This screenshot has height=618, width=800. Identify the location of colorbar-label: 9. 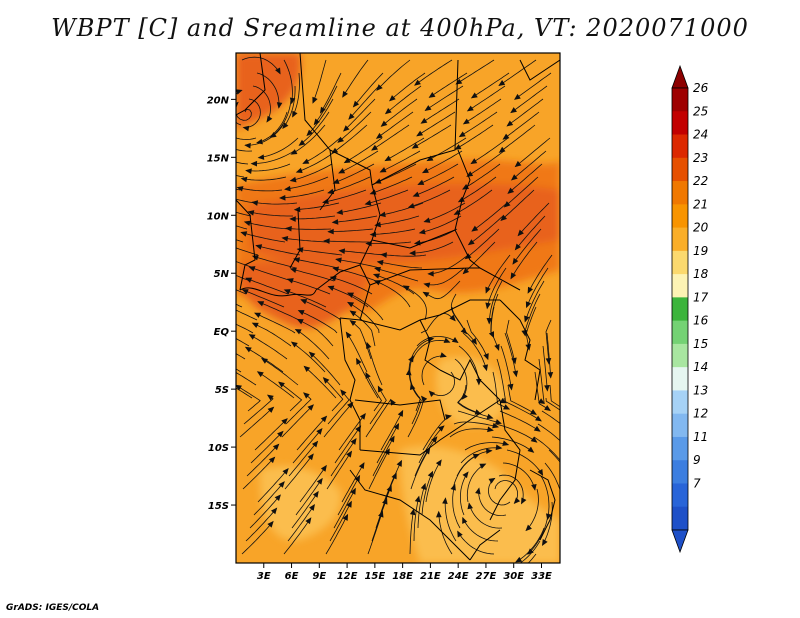
(697, 460).